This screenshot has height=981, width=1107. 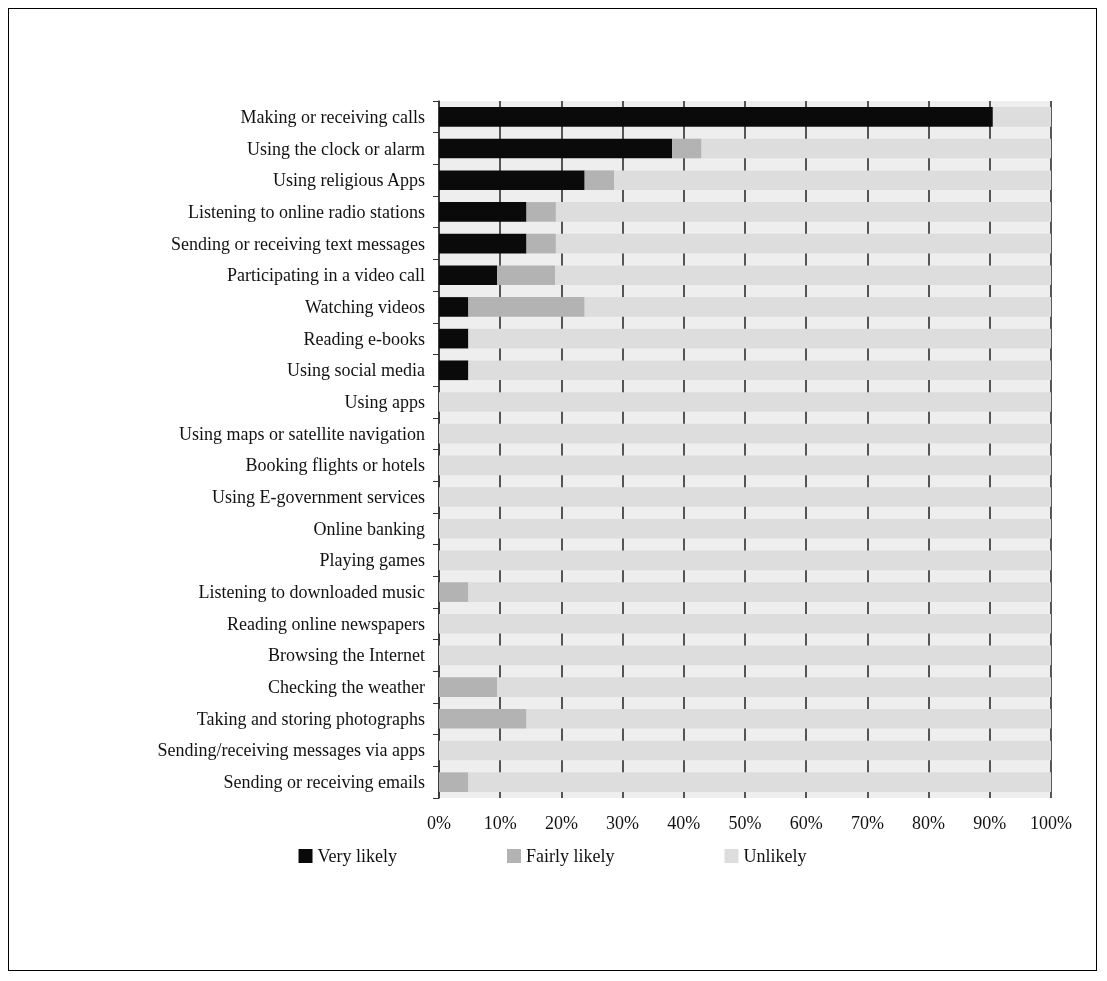 I want to click on x-tick-label: 30%, so click(x=623, y=823).